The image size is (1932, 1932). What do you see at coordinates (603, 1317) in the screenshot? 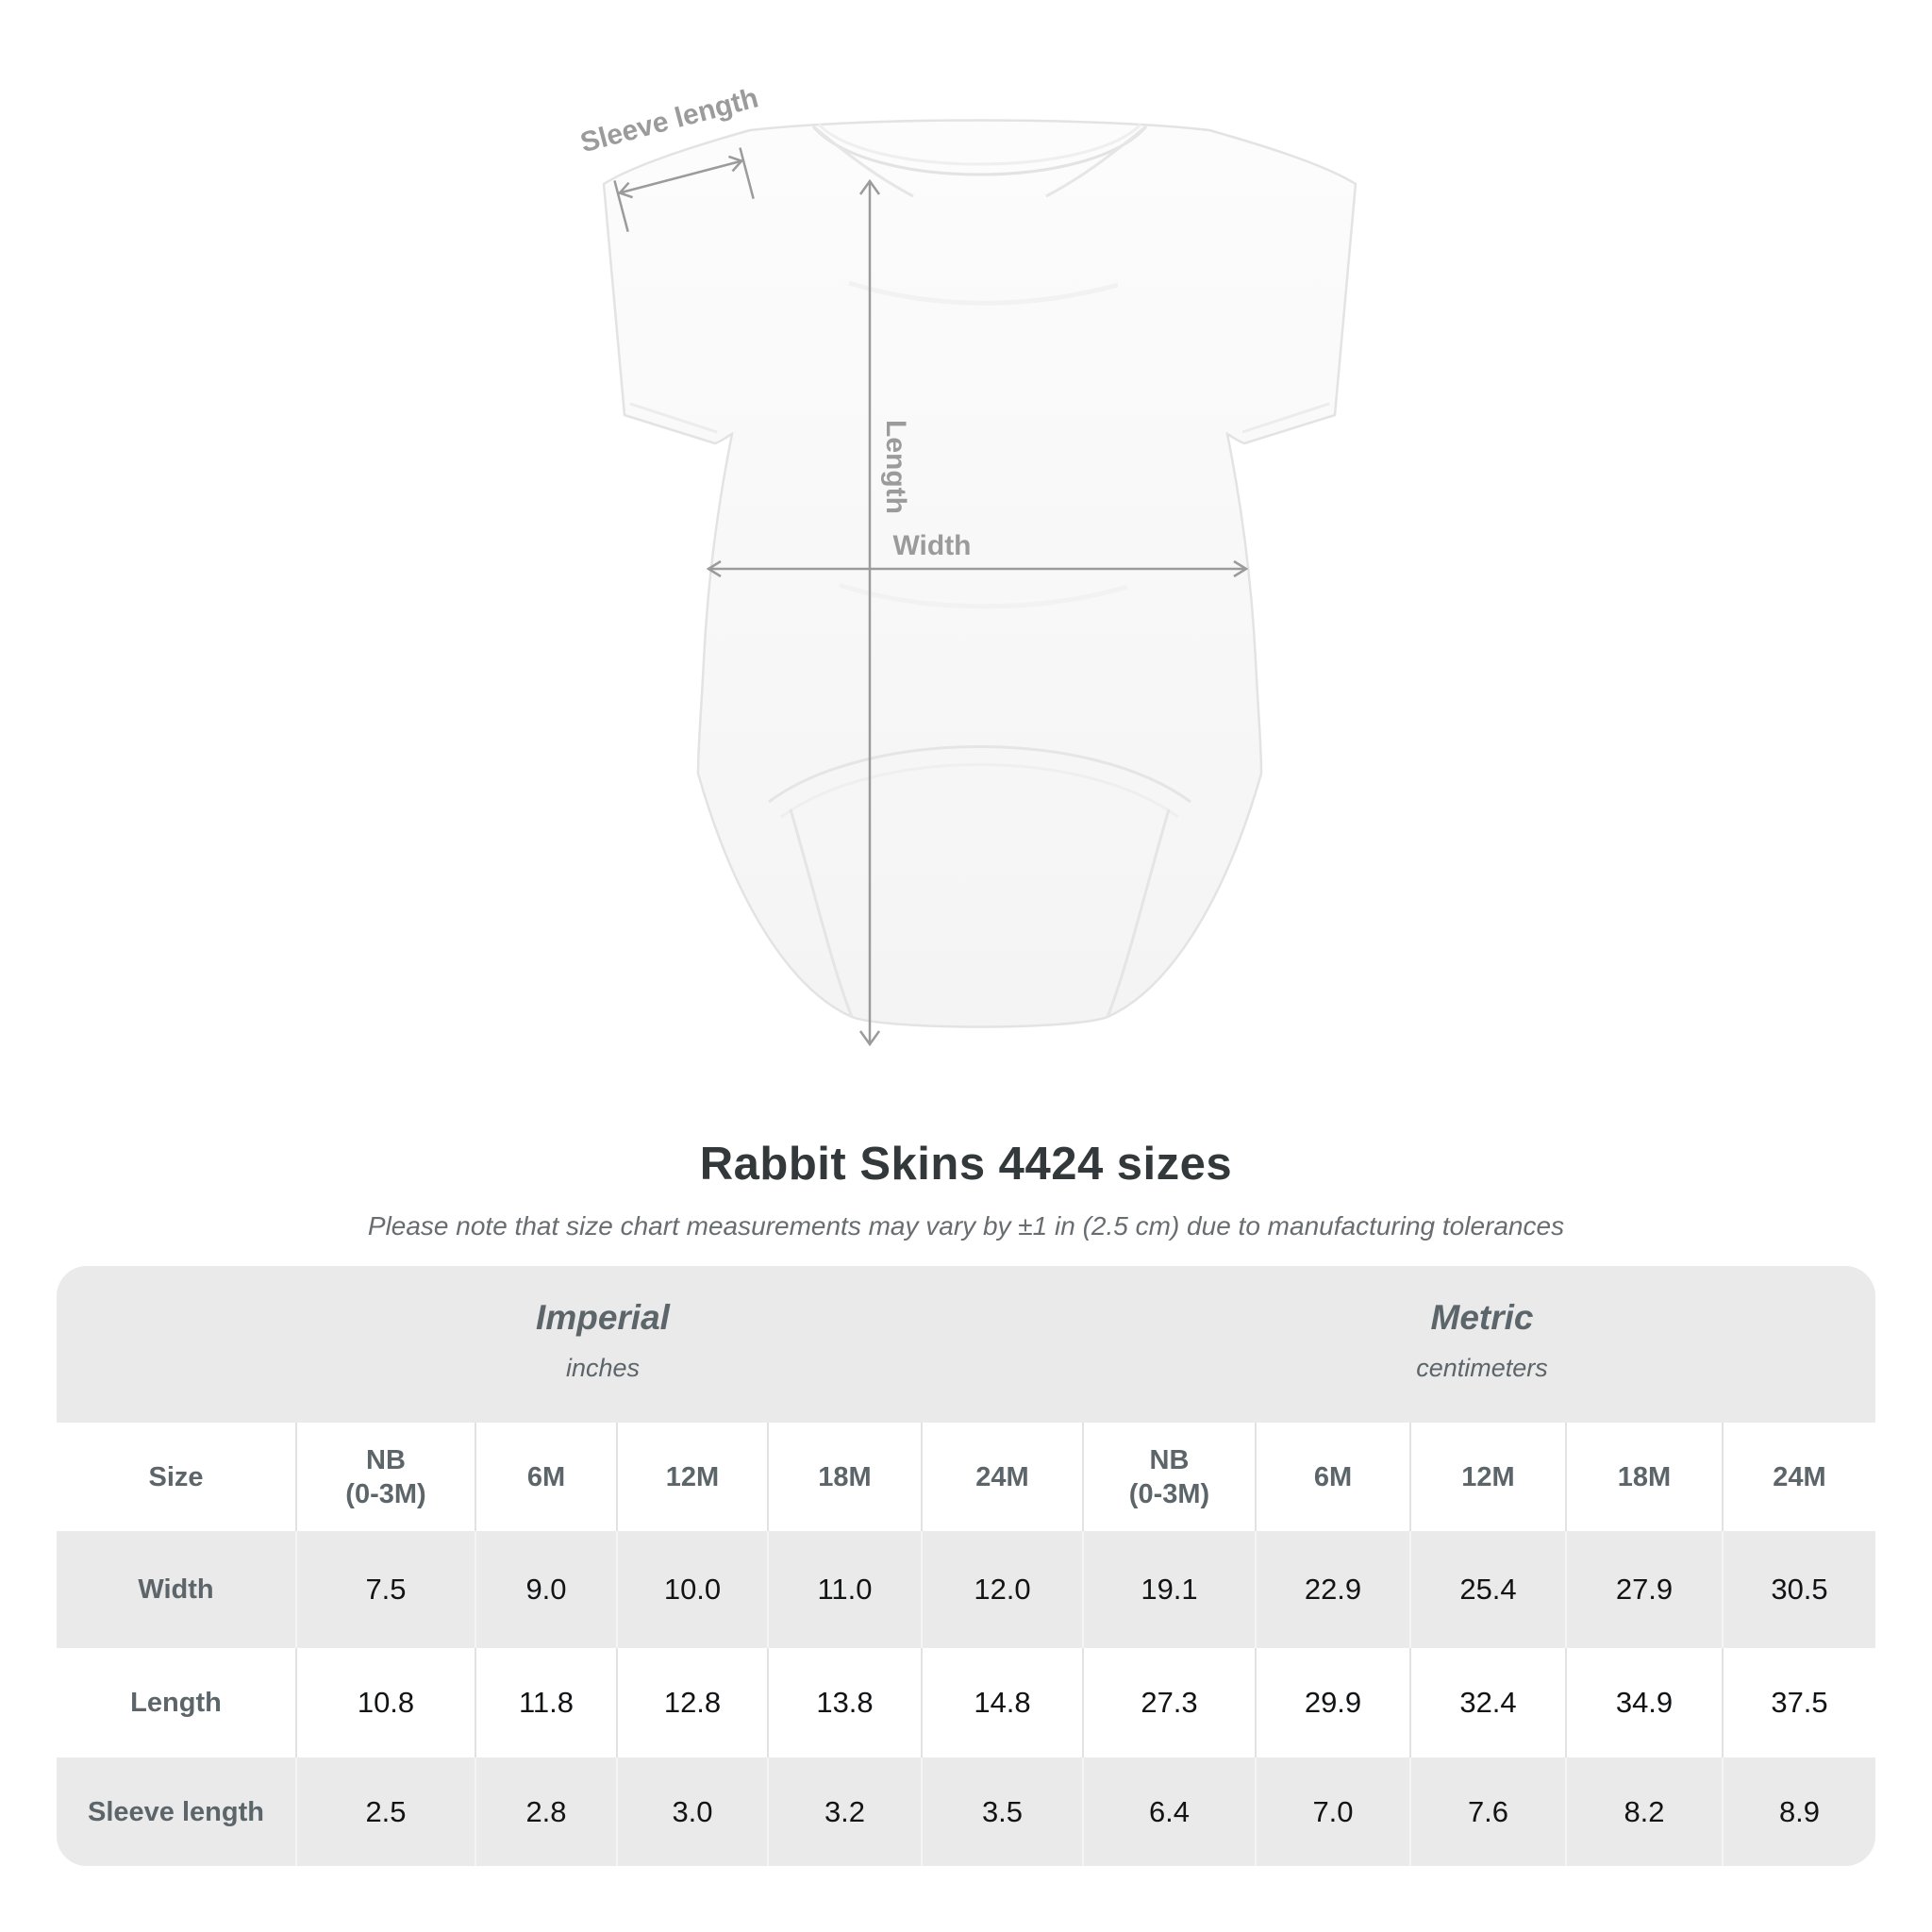
I see `imperial-title: Imperial` at bounding box center [603, 1317].